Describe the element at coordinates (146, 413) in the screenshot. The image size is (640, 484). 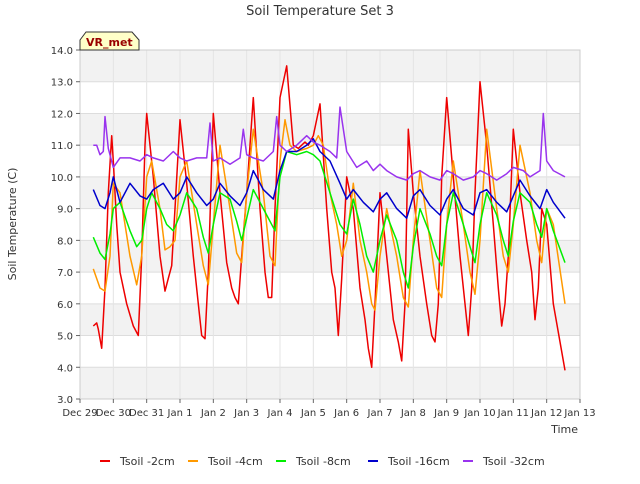
I see `x-tick-label: Dec 31` at that location.